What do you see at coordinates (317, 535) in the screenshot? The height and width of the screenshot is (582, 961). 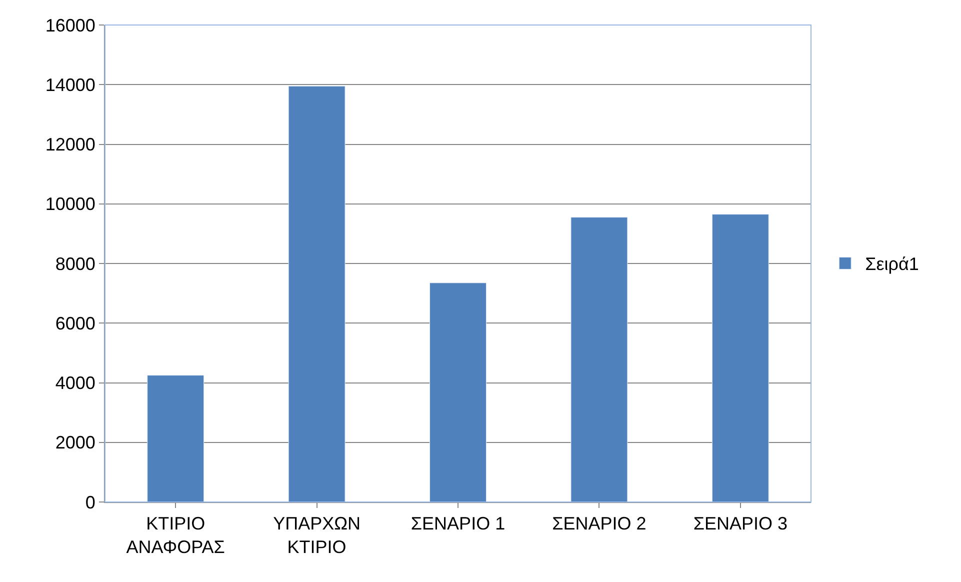 I see `x-tick-label: ΥΠΑΡΧΩΝ ΚΤΙΡΙΟ` at bounding box center [317, 535].